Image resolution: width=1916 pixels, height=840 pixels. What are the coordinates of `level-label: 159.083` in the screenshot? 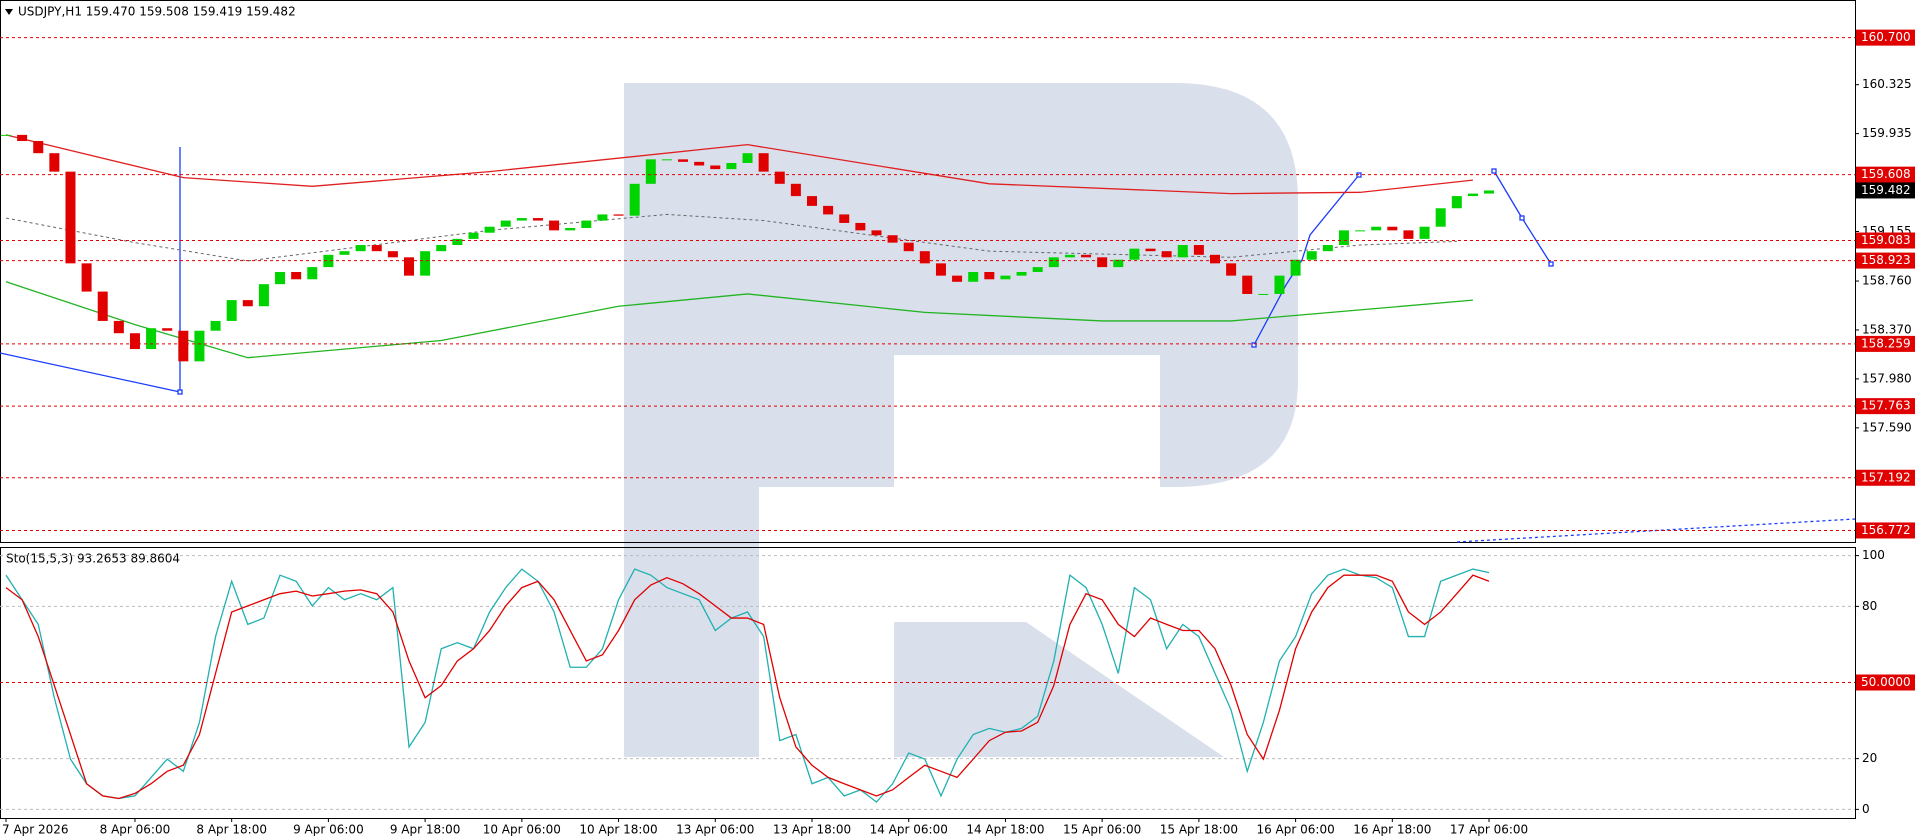 It's located at (1886, 240).